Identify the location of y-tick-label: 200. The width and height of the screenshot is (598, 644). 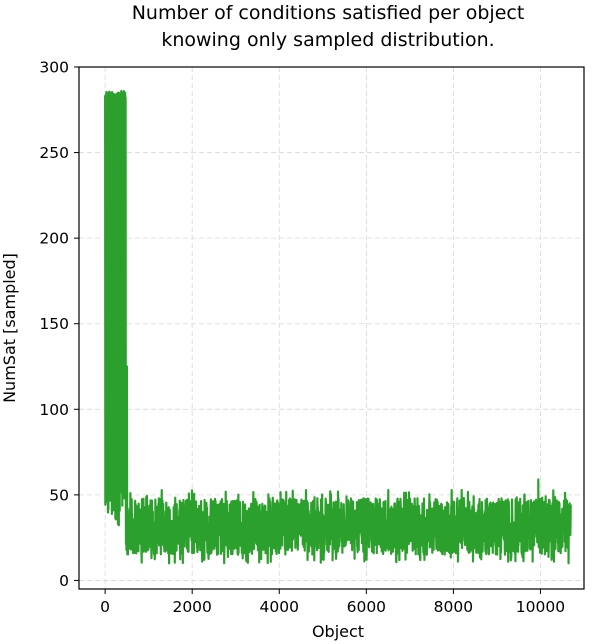
(54, 239).